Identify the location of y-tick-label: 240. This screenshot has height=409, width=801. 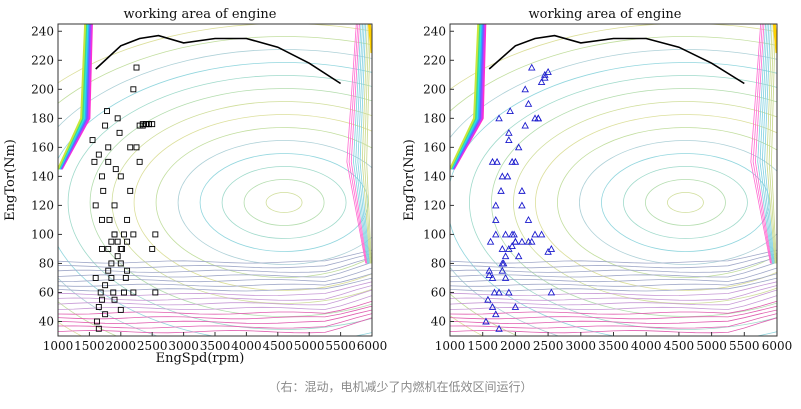
(42, 31).